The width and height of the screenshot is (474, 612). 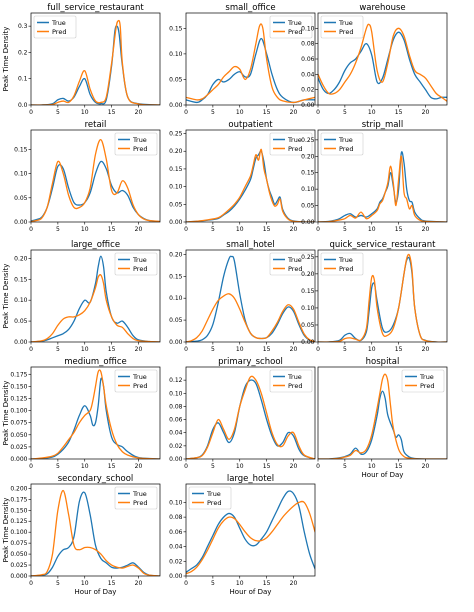 I want to click on panel-title: warehouse, so click(x=382, y=8).